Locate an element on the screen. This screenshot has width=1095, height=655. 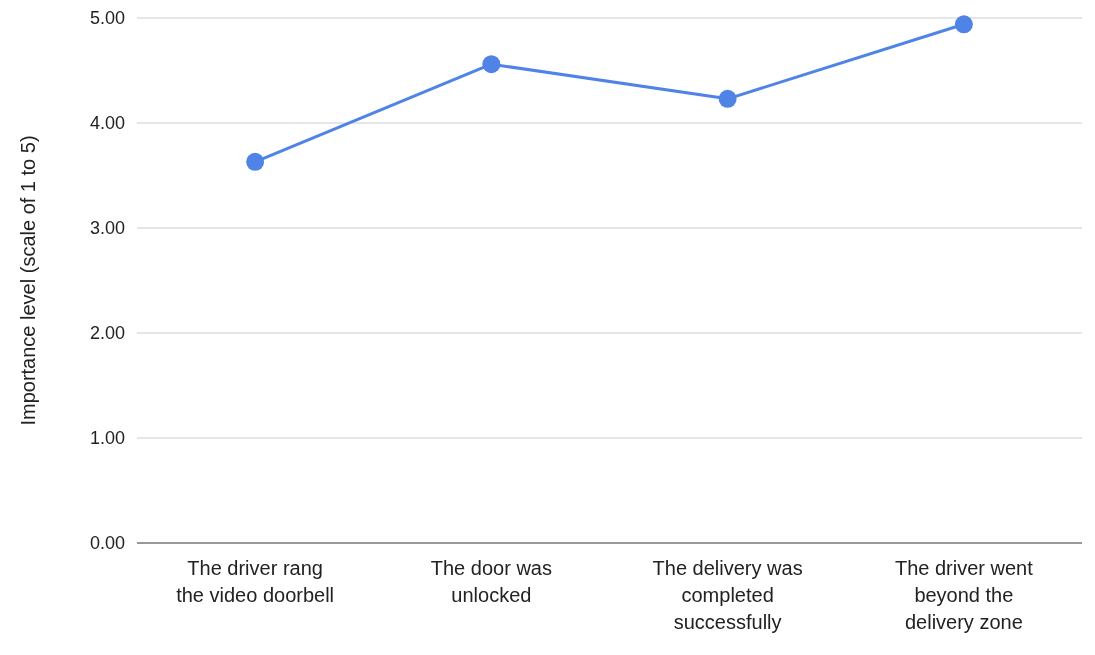
x-tick-label: The driver rang the video doorbell is located at coordinates (255, 581).